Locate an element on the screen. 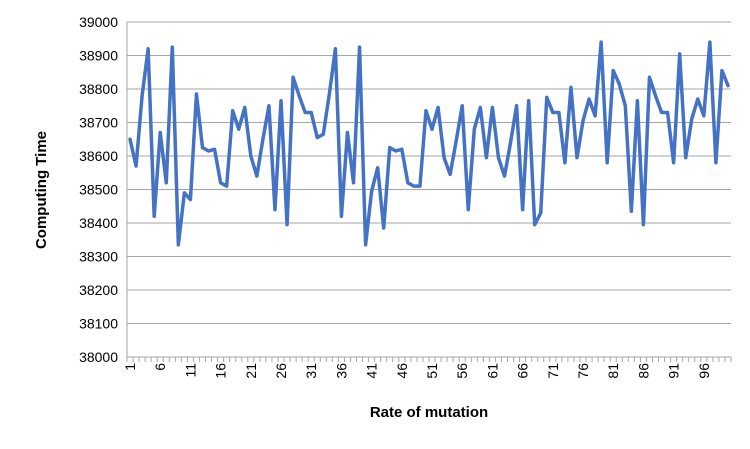 This screenshot has width=750, height=449. y-tick-label: 38500 is located at coordinates (98, 190).